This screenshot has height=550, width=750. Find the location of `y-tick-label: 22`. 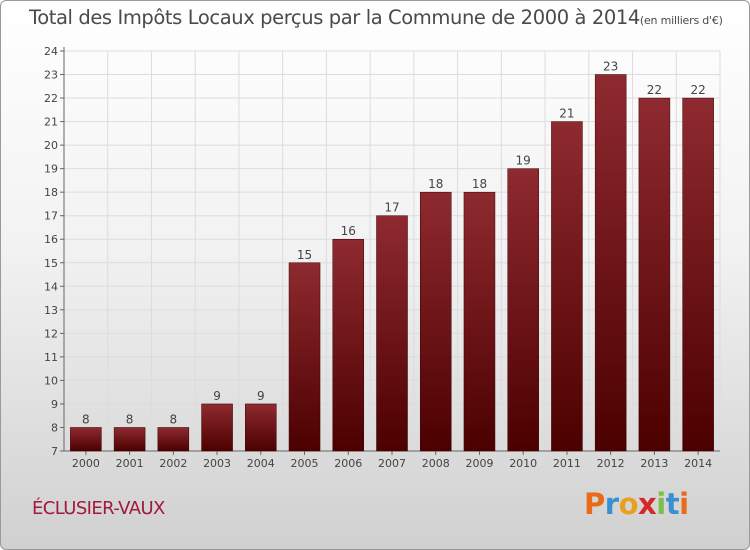

y-tick-label: 22 is located at coordinates (51, 98).